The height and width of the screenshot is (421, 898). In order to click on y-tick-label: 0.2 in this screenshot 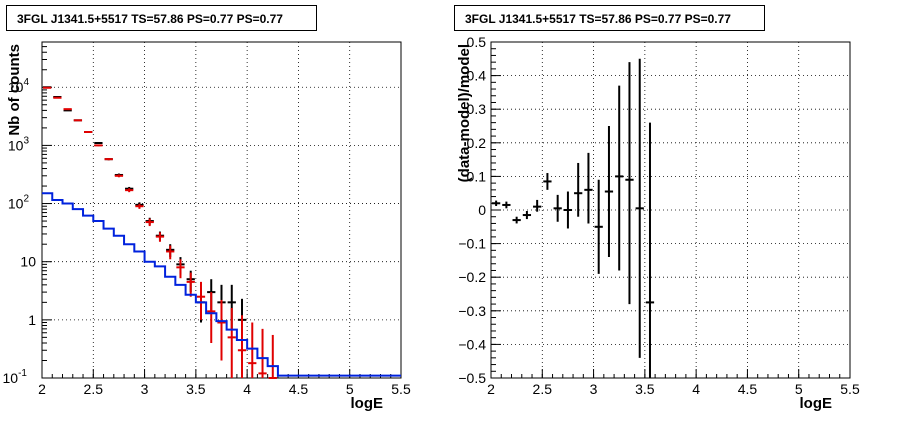, I will do `click(477, 143)`.